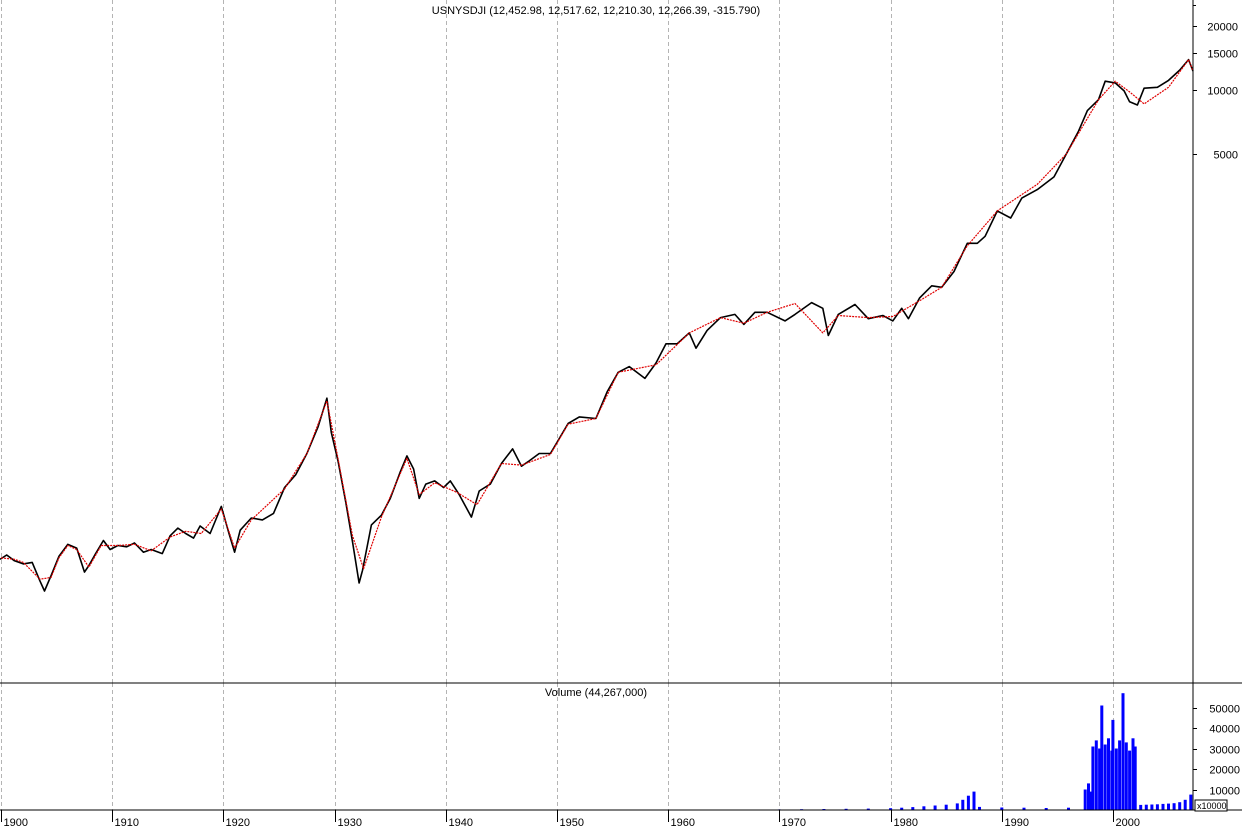 The image size is (1242, 836). Describe the element at coordinates (461, 823) in the screenshot. I see `x-tick-label: 1940` at that location.